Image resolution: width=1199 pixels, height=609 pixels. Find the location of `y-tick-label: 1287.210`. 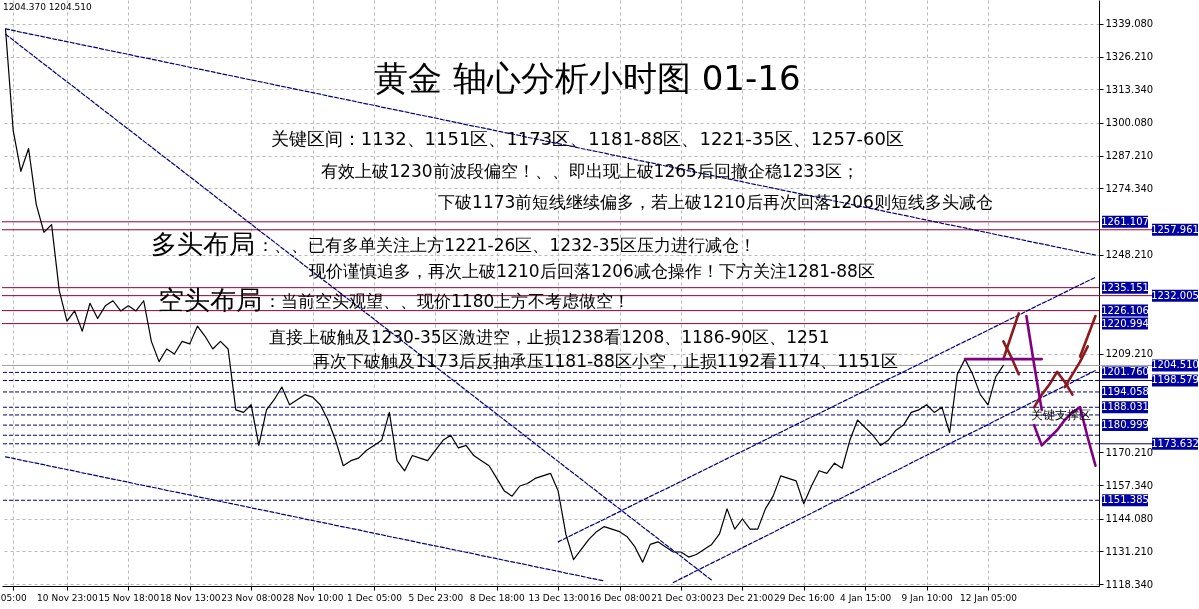

y-tick-label: 1287.210 is located at coordinates (1129, 156).